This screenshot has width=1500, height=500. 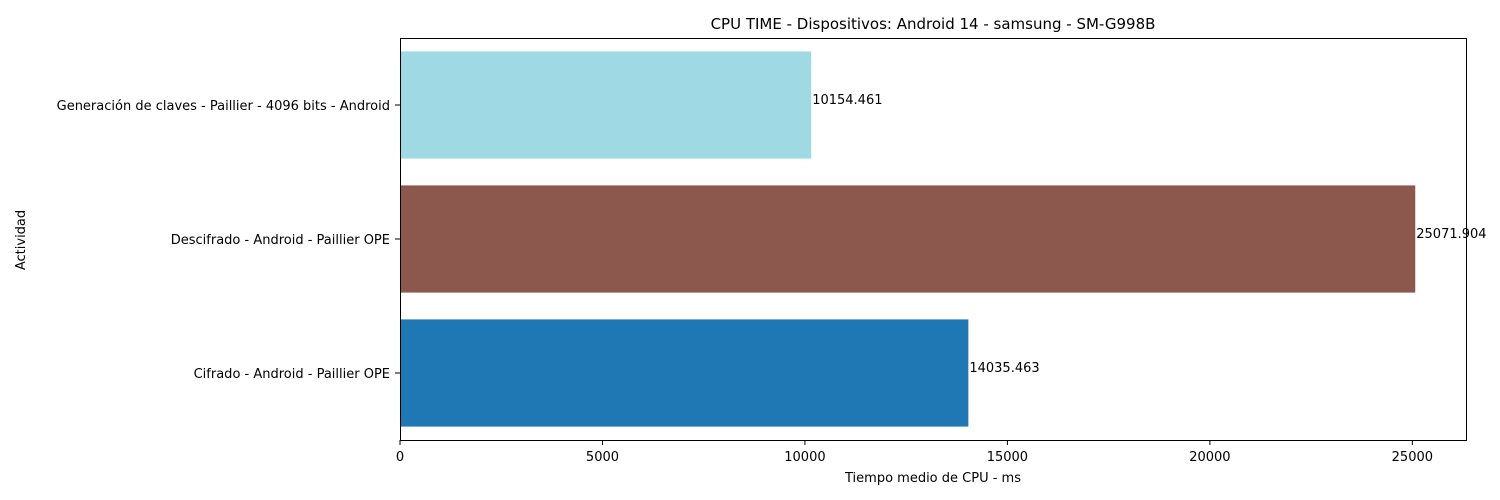 What do you see at coordinates (1209, 457) in the screenshot?
I see `x-tick-label-5: 20000` at bounding box center [1209, 457].